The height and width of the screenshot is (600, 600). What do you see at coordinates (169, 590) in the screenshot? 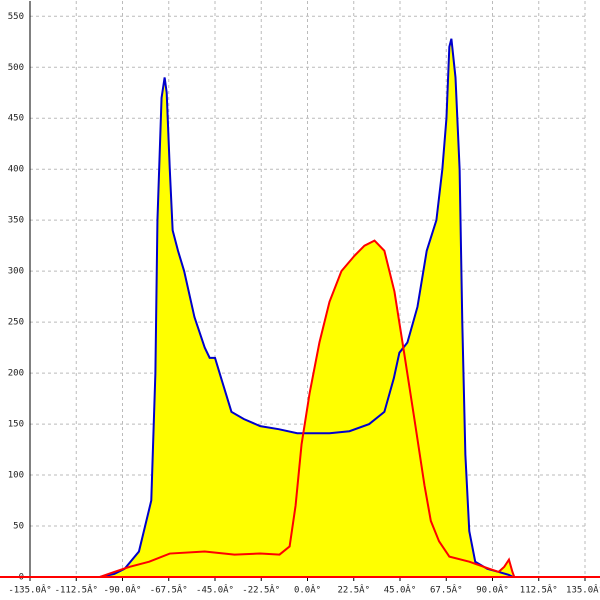
I see `x-tick-label: -67.5Â°` at bounding box center [169, 590].